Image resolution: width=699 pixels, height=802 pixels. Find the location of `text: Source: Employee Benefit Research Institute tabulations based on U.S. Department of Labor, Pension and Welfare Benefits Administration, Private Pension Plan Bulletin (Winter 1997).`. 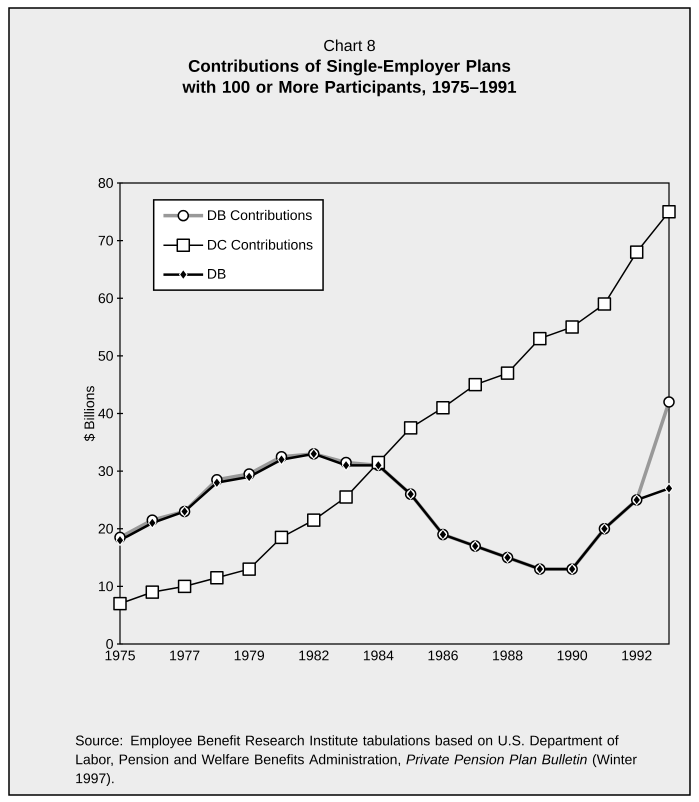

text: Source: Employee Benefit Research Institute tabulations based on U.S. Department of Labor, Pension and Welfare Benefits Administration, Private Pension Plan Bulletin (Winter 1997). is located at coordinates (356, 760).